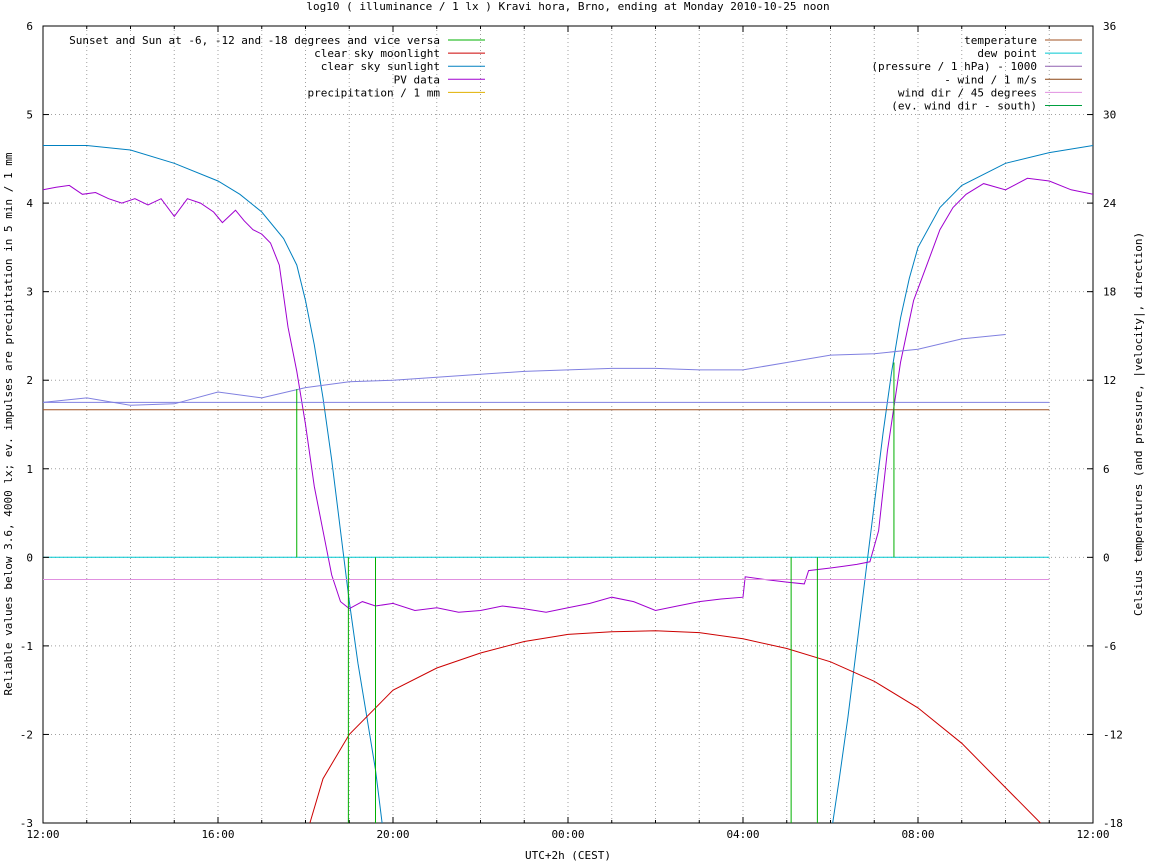  What do you see at coordinates (26, 734) in the screenshot?
I see `y-tick-label: -2` at bounding box center [26, 734].